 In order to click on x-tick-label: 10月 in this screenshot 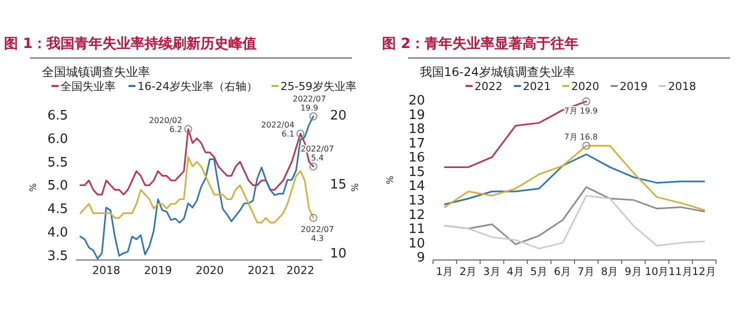, I will do `click(657, 272)`.